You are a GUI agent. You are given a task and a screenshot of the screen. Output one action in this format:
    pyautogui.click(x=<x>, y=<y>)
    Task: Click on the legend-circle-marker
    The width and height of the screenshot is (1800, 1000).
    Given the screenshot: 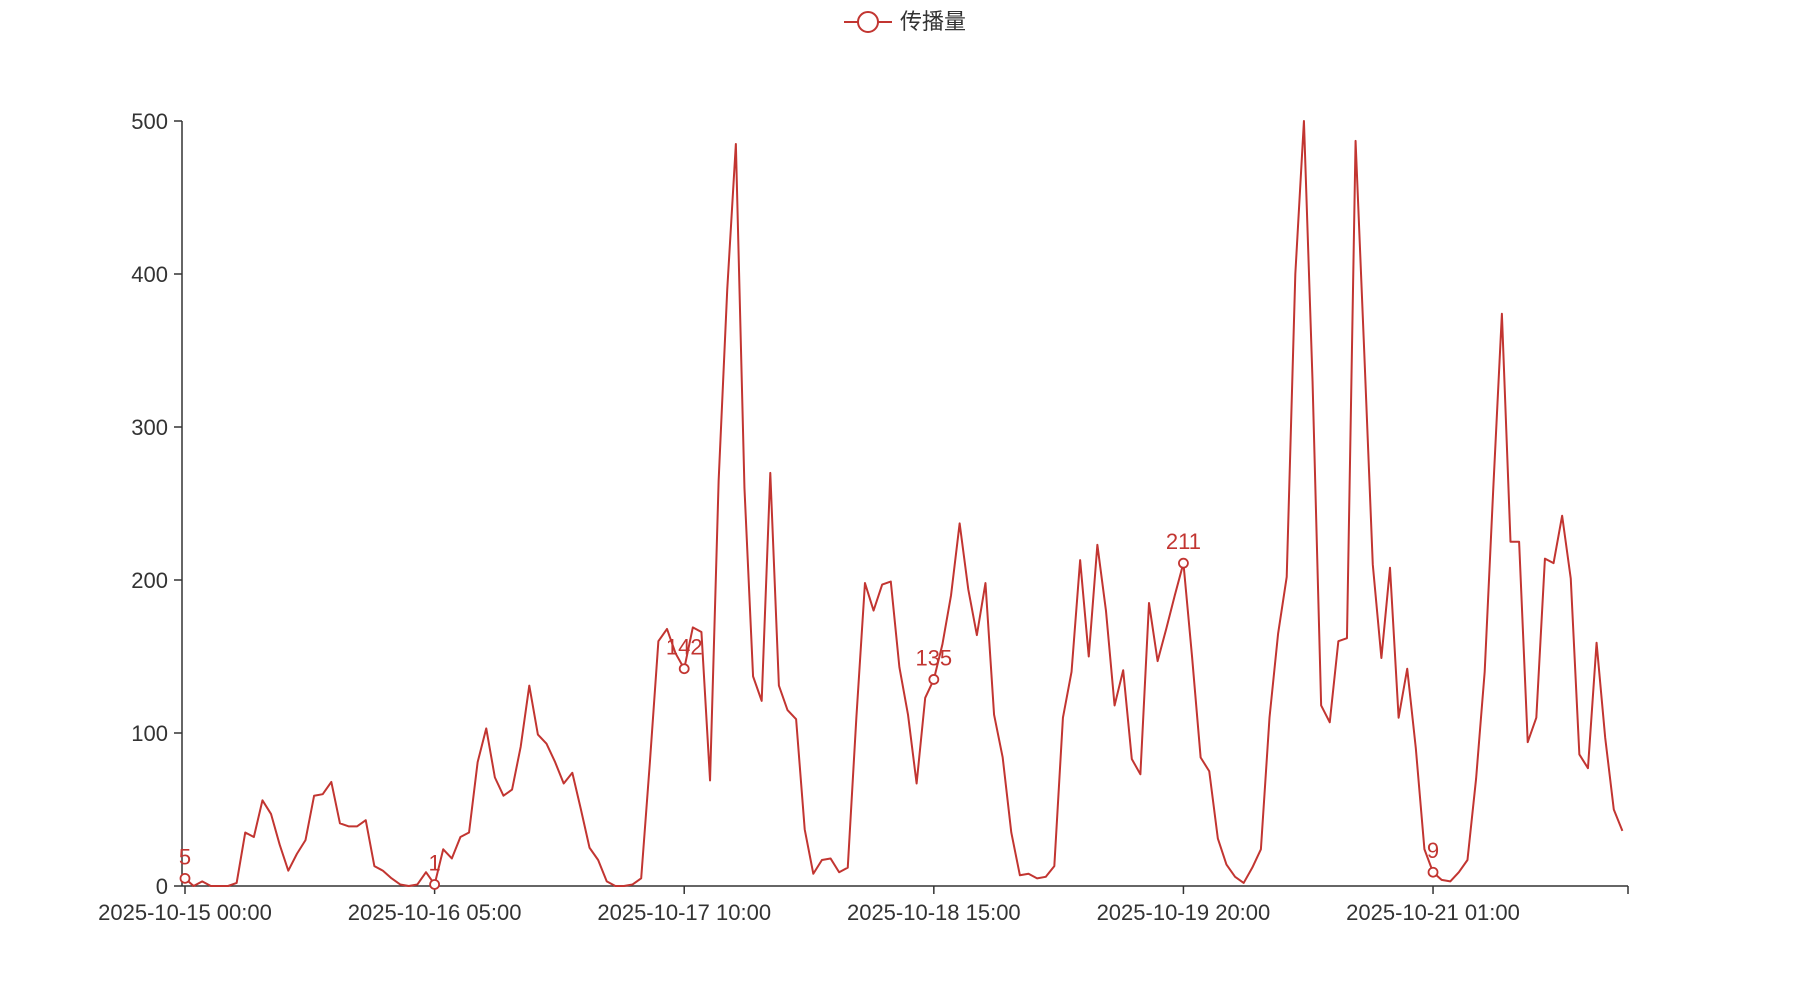 What is the action you would take?
    pyautogui.click(x=868, y=22)
    